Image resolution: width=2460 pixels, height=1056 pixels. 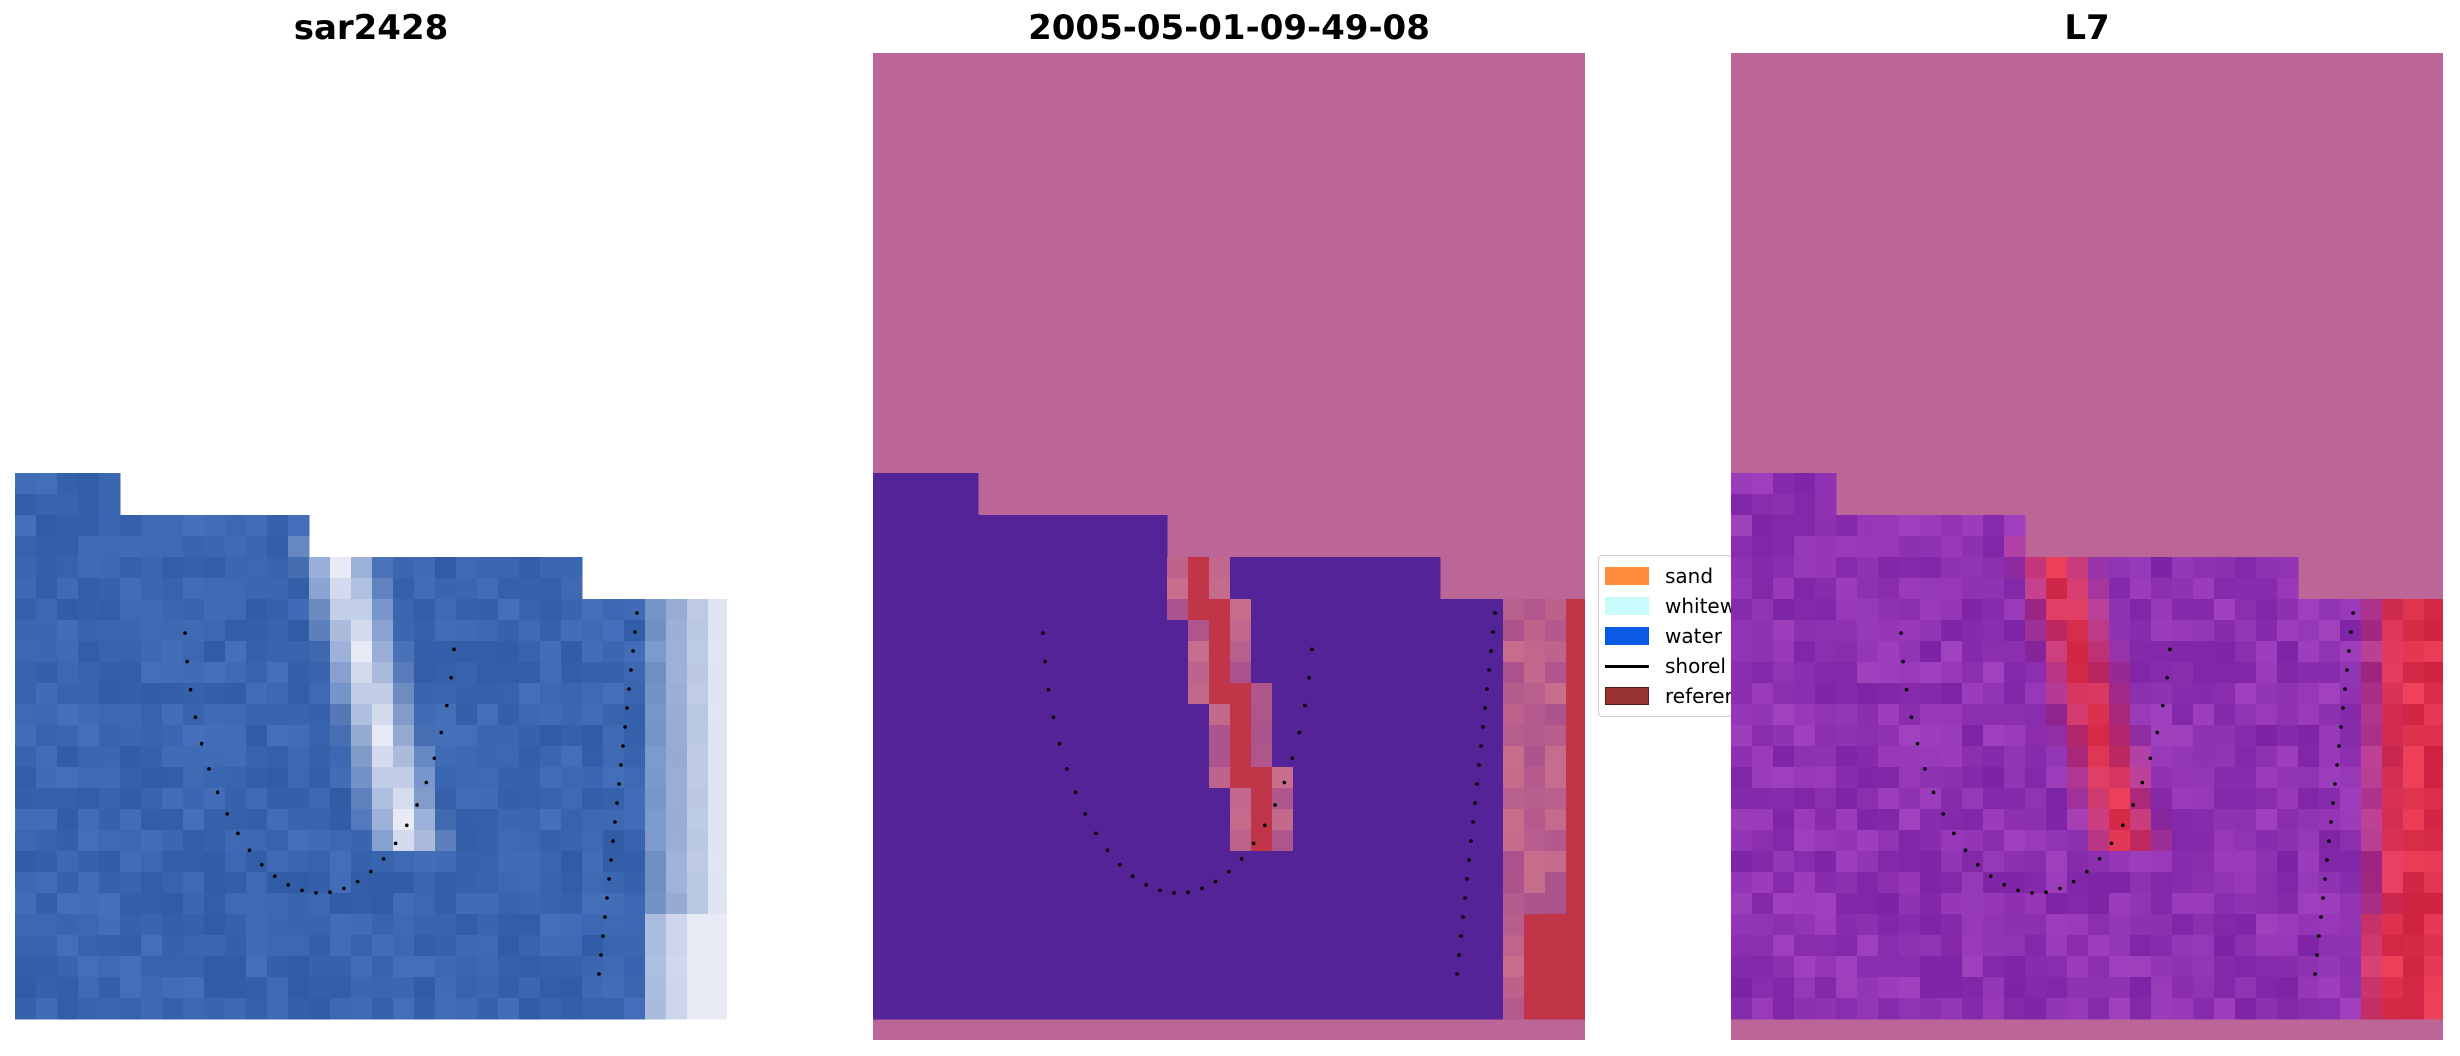 I want to click on legend-item-shoreline: shorel, so click(x=1665, y=666).